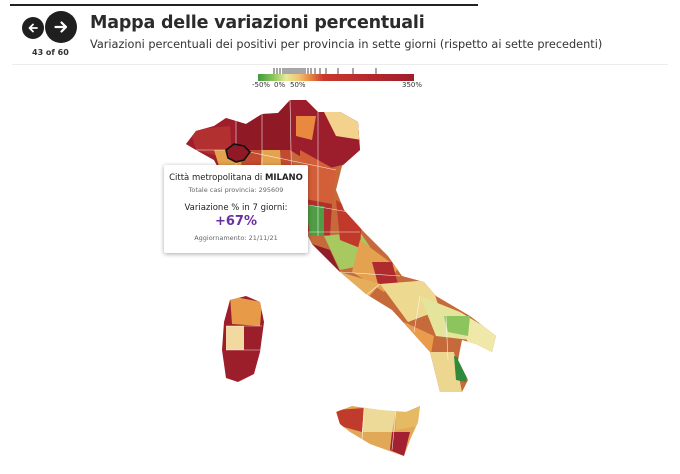 The height and width of the screenshot is (474, 680). I want to click on legend-gradient, so click(336, 77).